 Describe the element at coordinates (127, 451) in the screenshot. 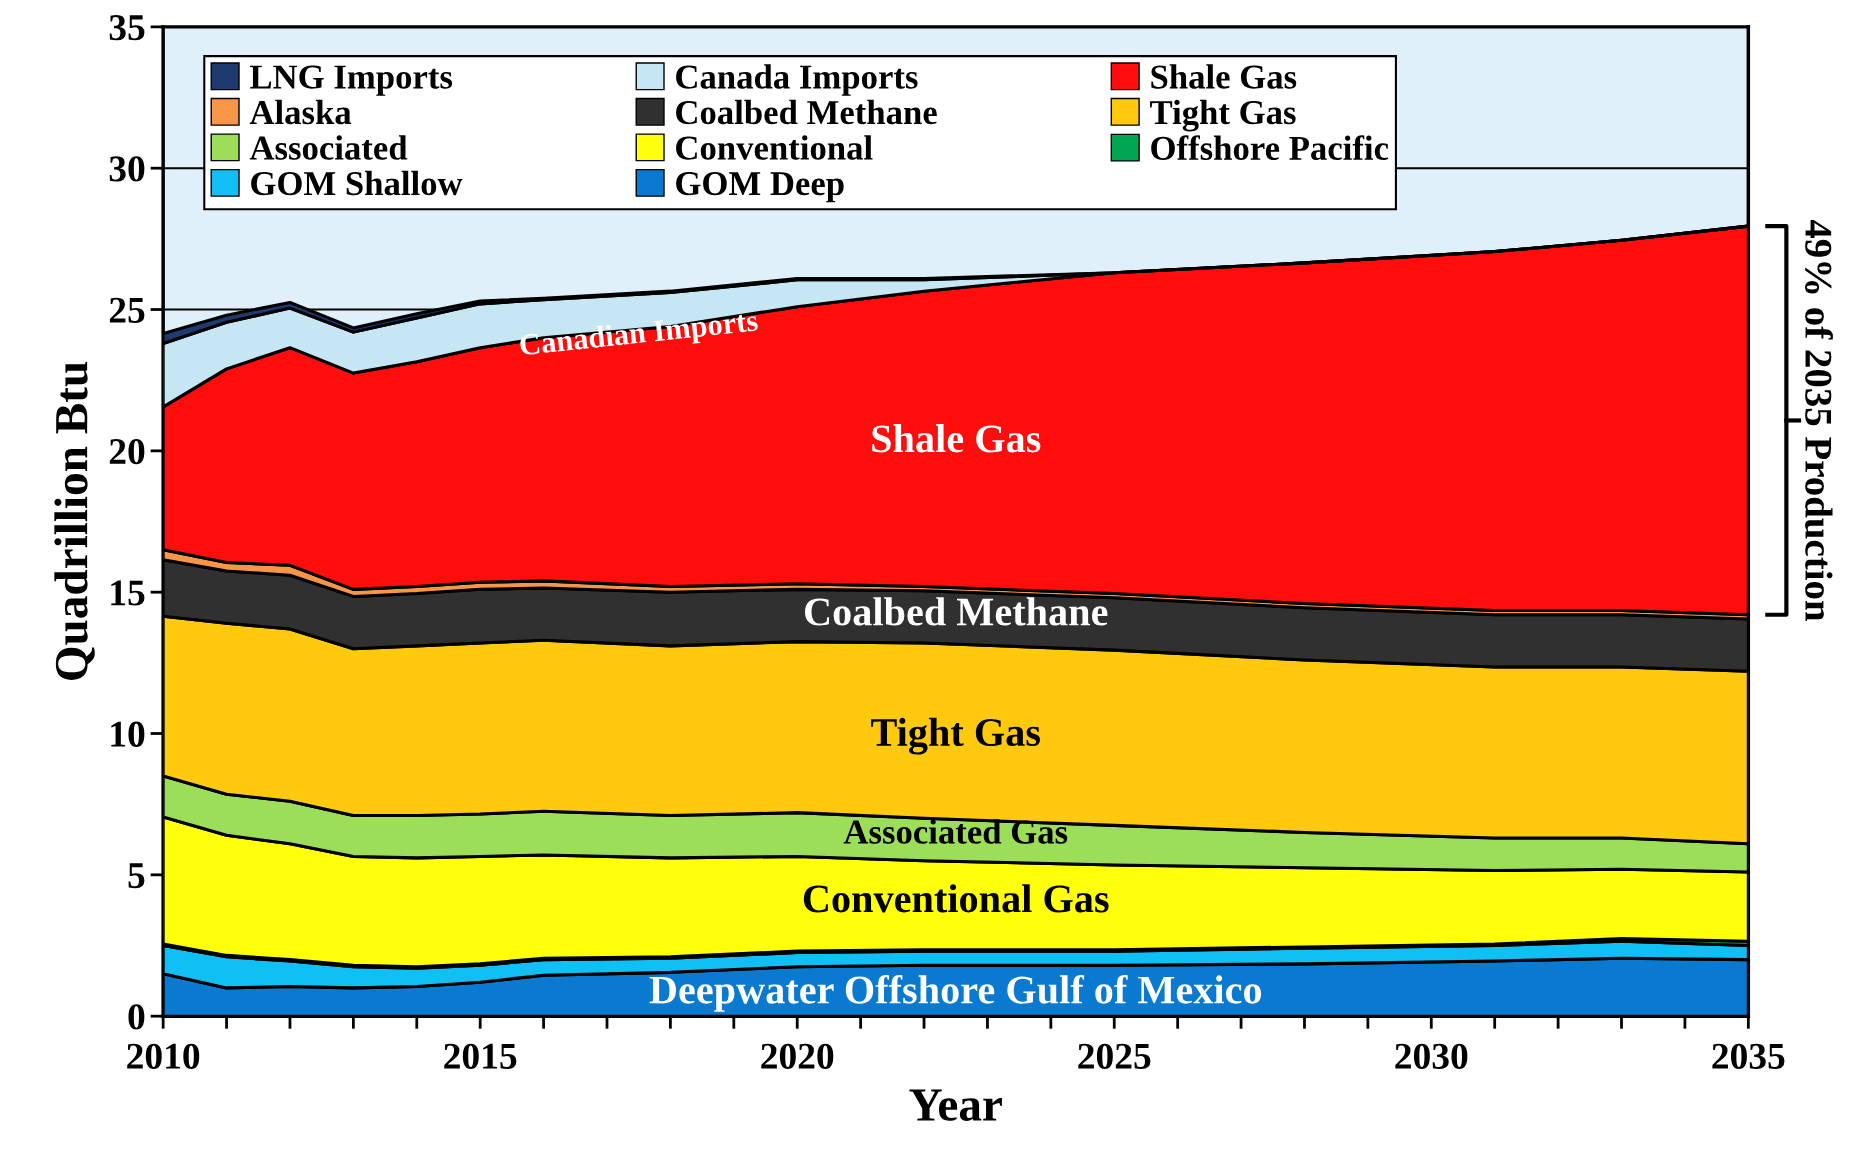

I see `y-tick-label: 20` at that location.